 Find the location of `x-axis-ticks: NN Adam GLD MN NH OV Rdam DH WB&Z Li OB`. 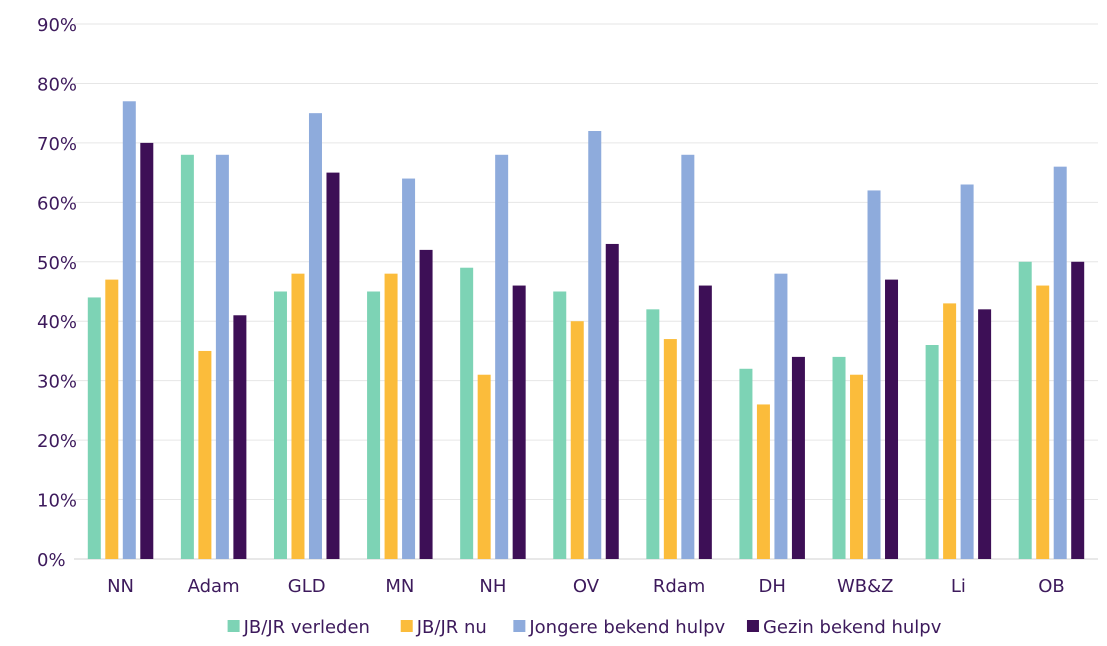

x-axis-ticks: NN Adam GLD MN NH OV Rdam DH WB&Z Li OB is located at coordinates (586, 586).